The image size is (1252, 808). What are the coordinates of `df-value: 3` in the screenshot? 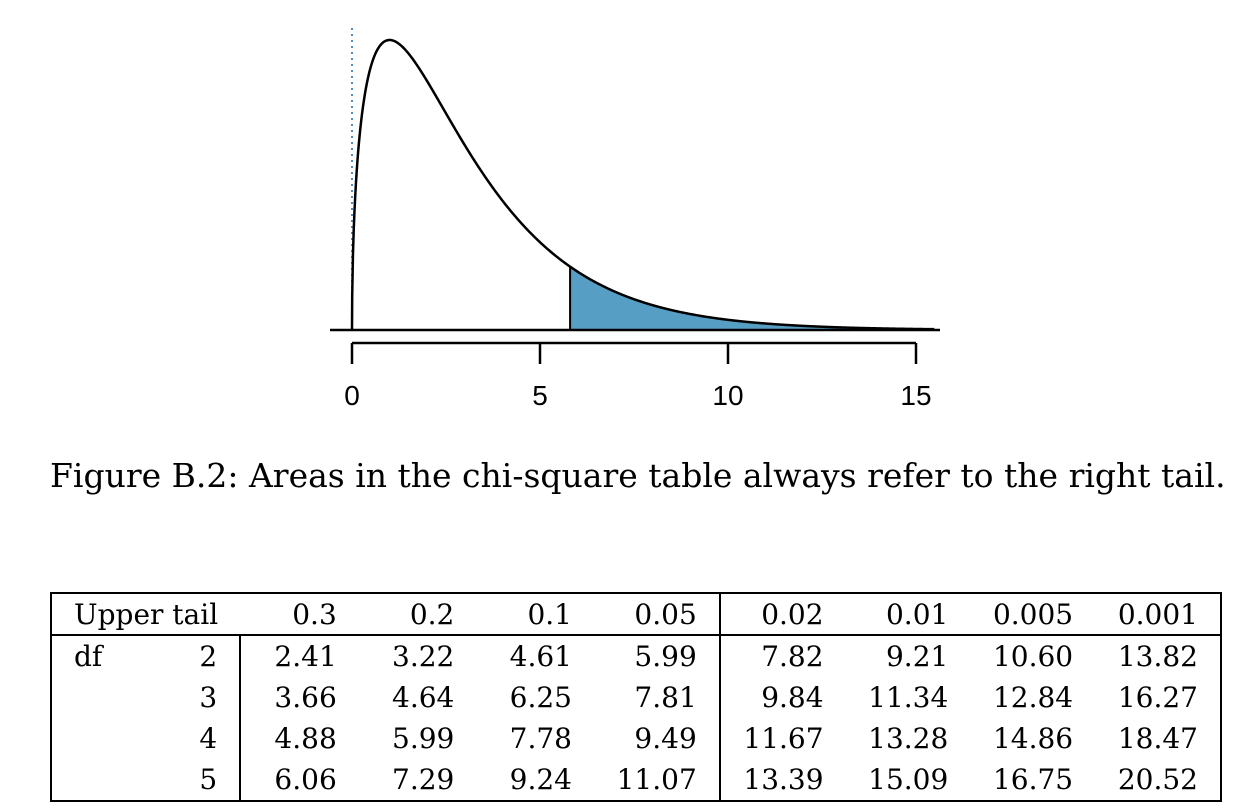 It's located at (198, 697).